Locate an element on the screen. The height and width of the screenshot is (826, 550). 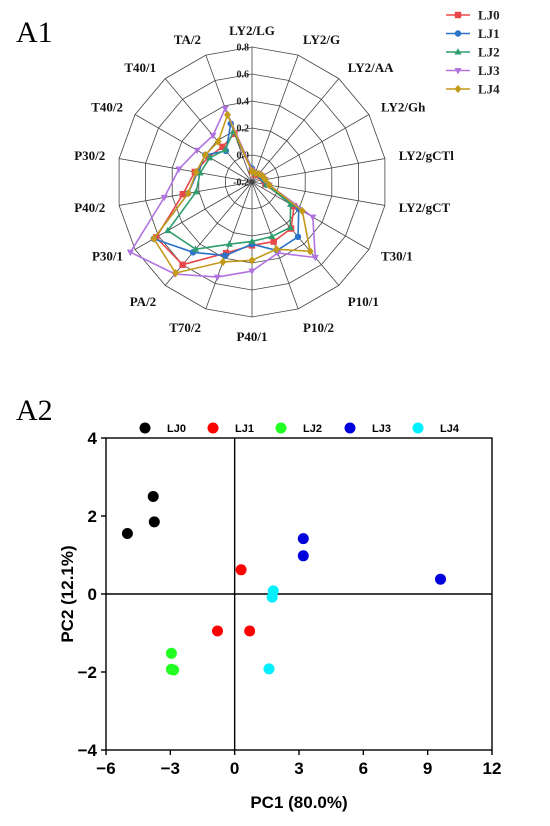
radar-axis-label-p40-1: P40/1 is located at coordinates (251, 336).